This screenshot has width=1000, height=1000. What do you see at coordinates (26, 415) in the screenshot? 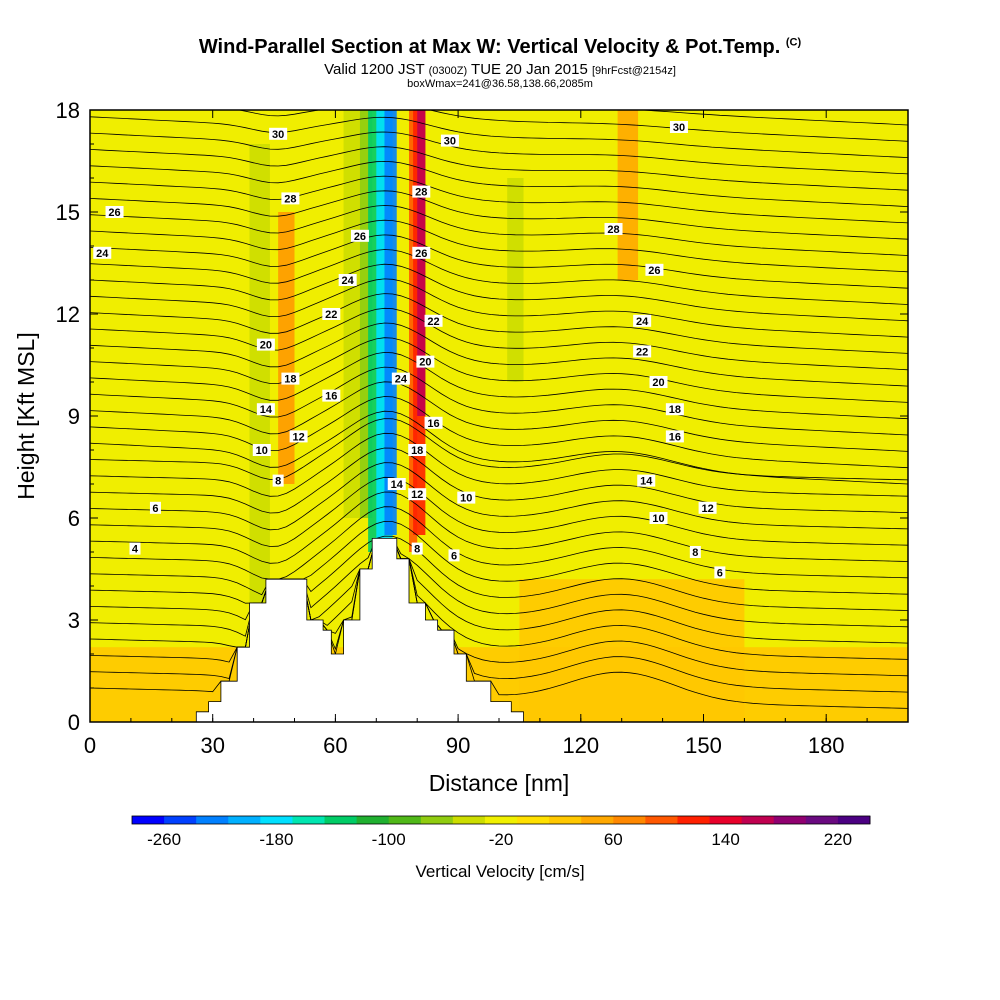
I see `y-axis-label: Height [Kft MSL]` at bounding box center [26, 415].